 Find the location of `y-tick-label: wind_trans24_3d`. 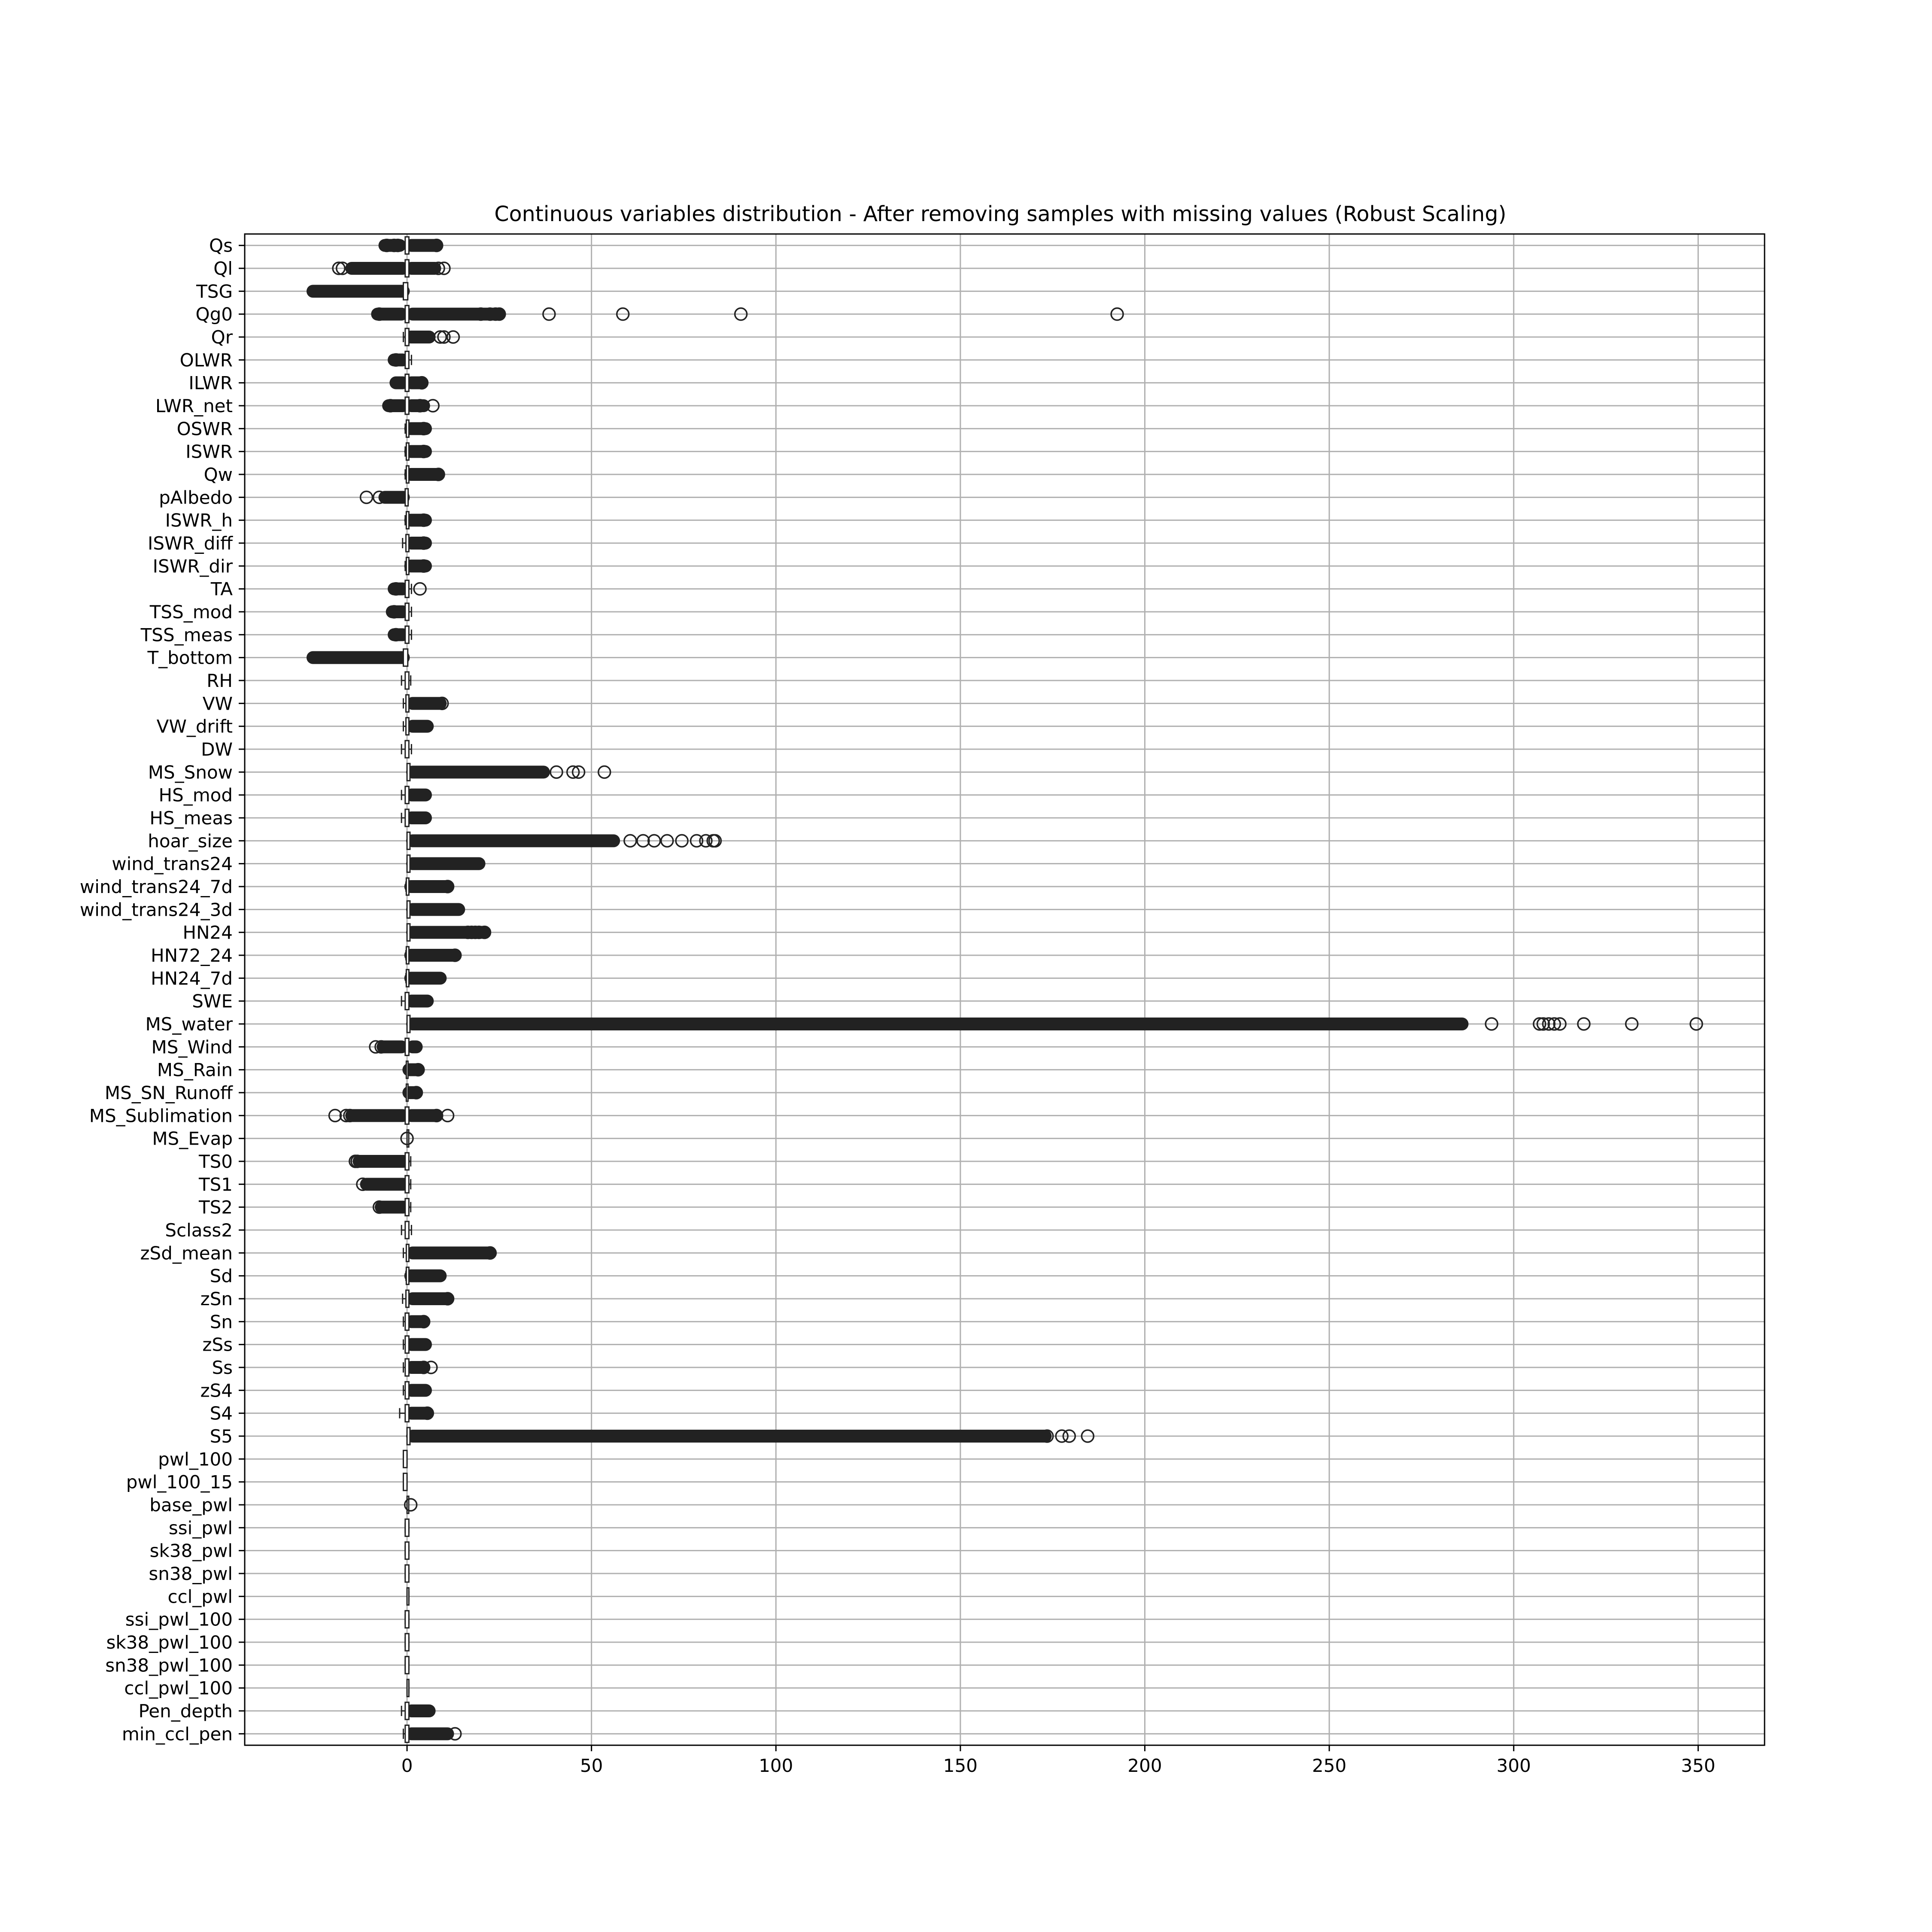

y-tick-label: wind_trans24_3d is located at coordinates (156, 910).